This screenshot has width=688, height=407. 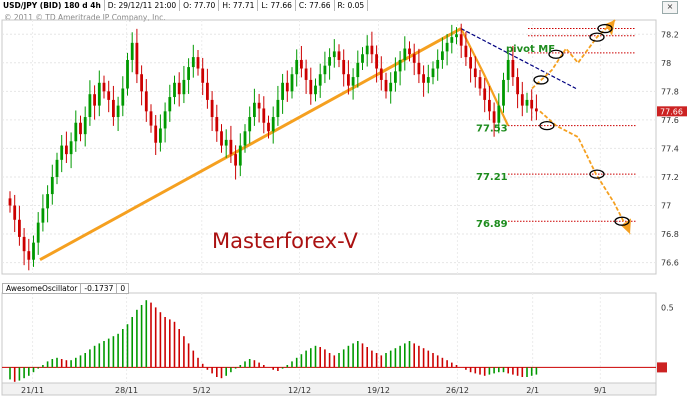 I want to click on pivot-line, so click(x=518, y=59).